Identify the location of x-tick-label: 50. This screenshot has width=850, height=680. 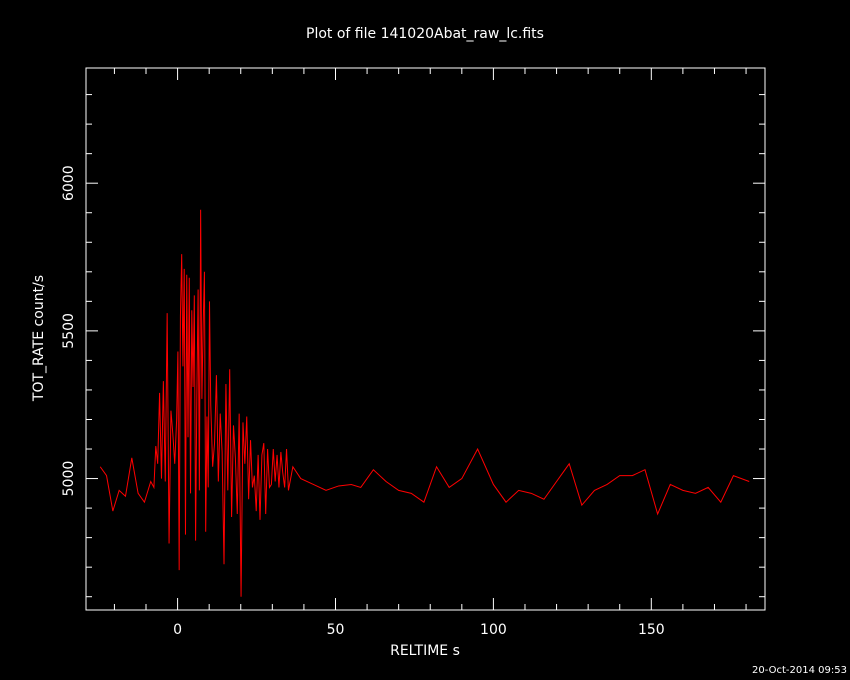
(336, 630).